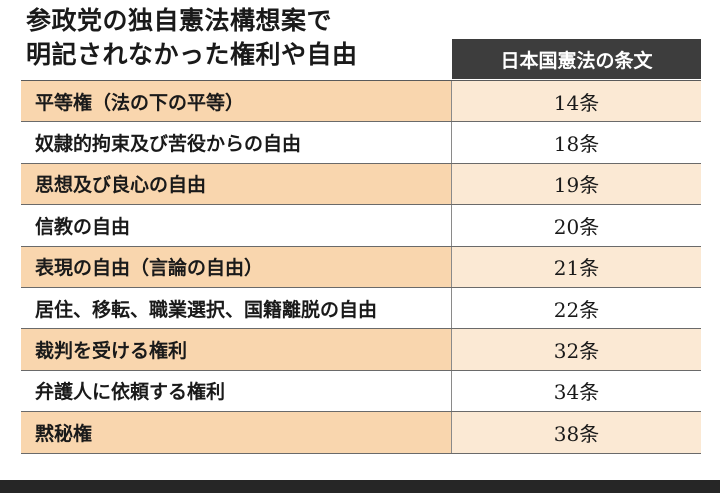  I want to click on right-name: 居住、移転、職業選択、国籍離脱の自由, so click(206, 309).